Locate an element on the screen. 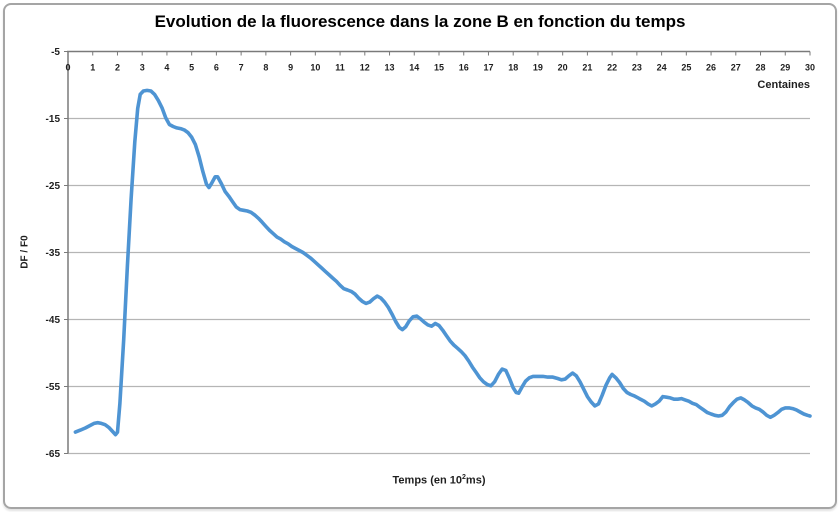  x-tick-label: 5 is located at coordinates (191, 68).